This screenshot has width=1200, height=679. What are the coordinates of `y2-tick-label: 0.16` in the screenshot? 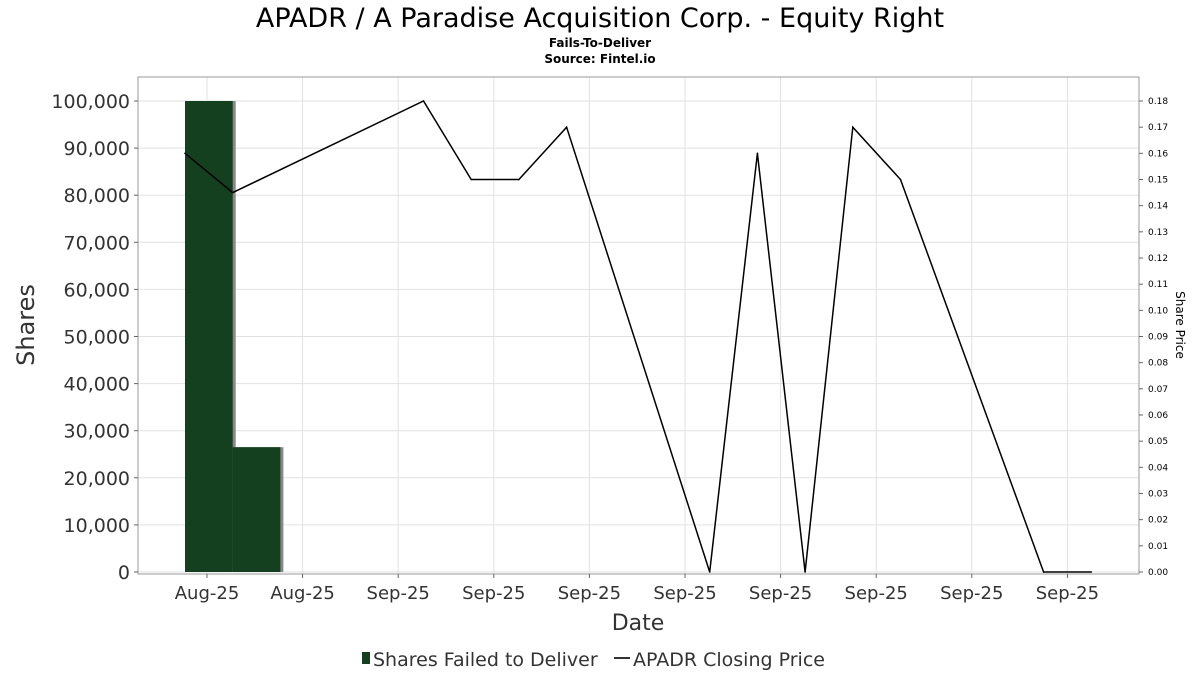 It's located at (1158, 154).